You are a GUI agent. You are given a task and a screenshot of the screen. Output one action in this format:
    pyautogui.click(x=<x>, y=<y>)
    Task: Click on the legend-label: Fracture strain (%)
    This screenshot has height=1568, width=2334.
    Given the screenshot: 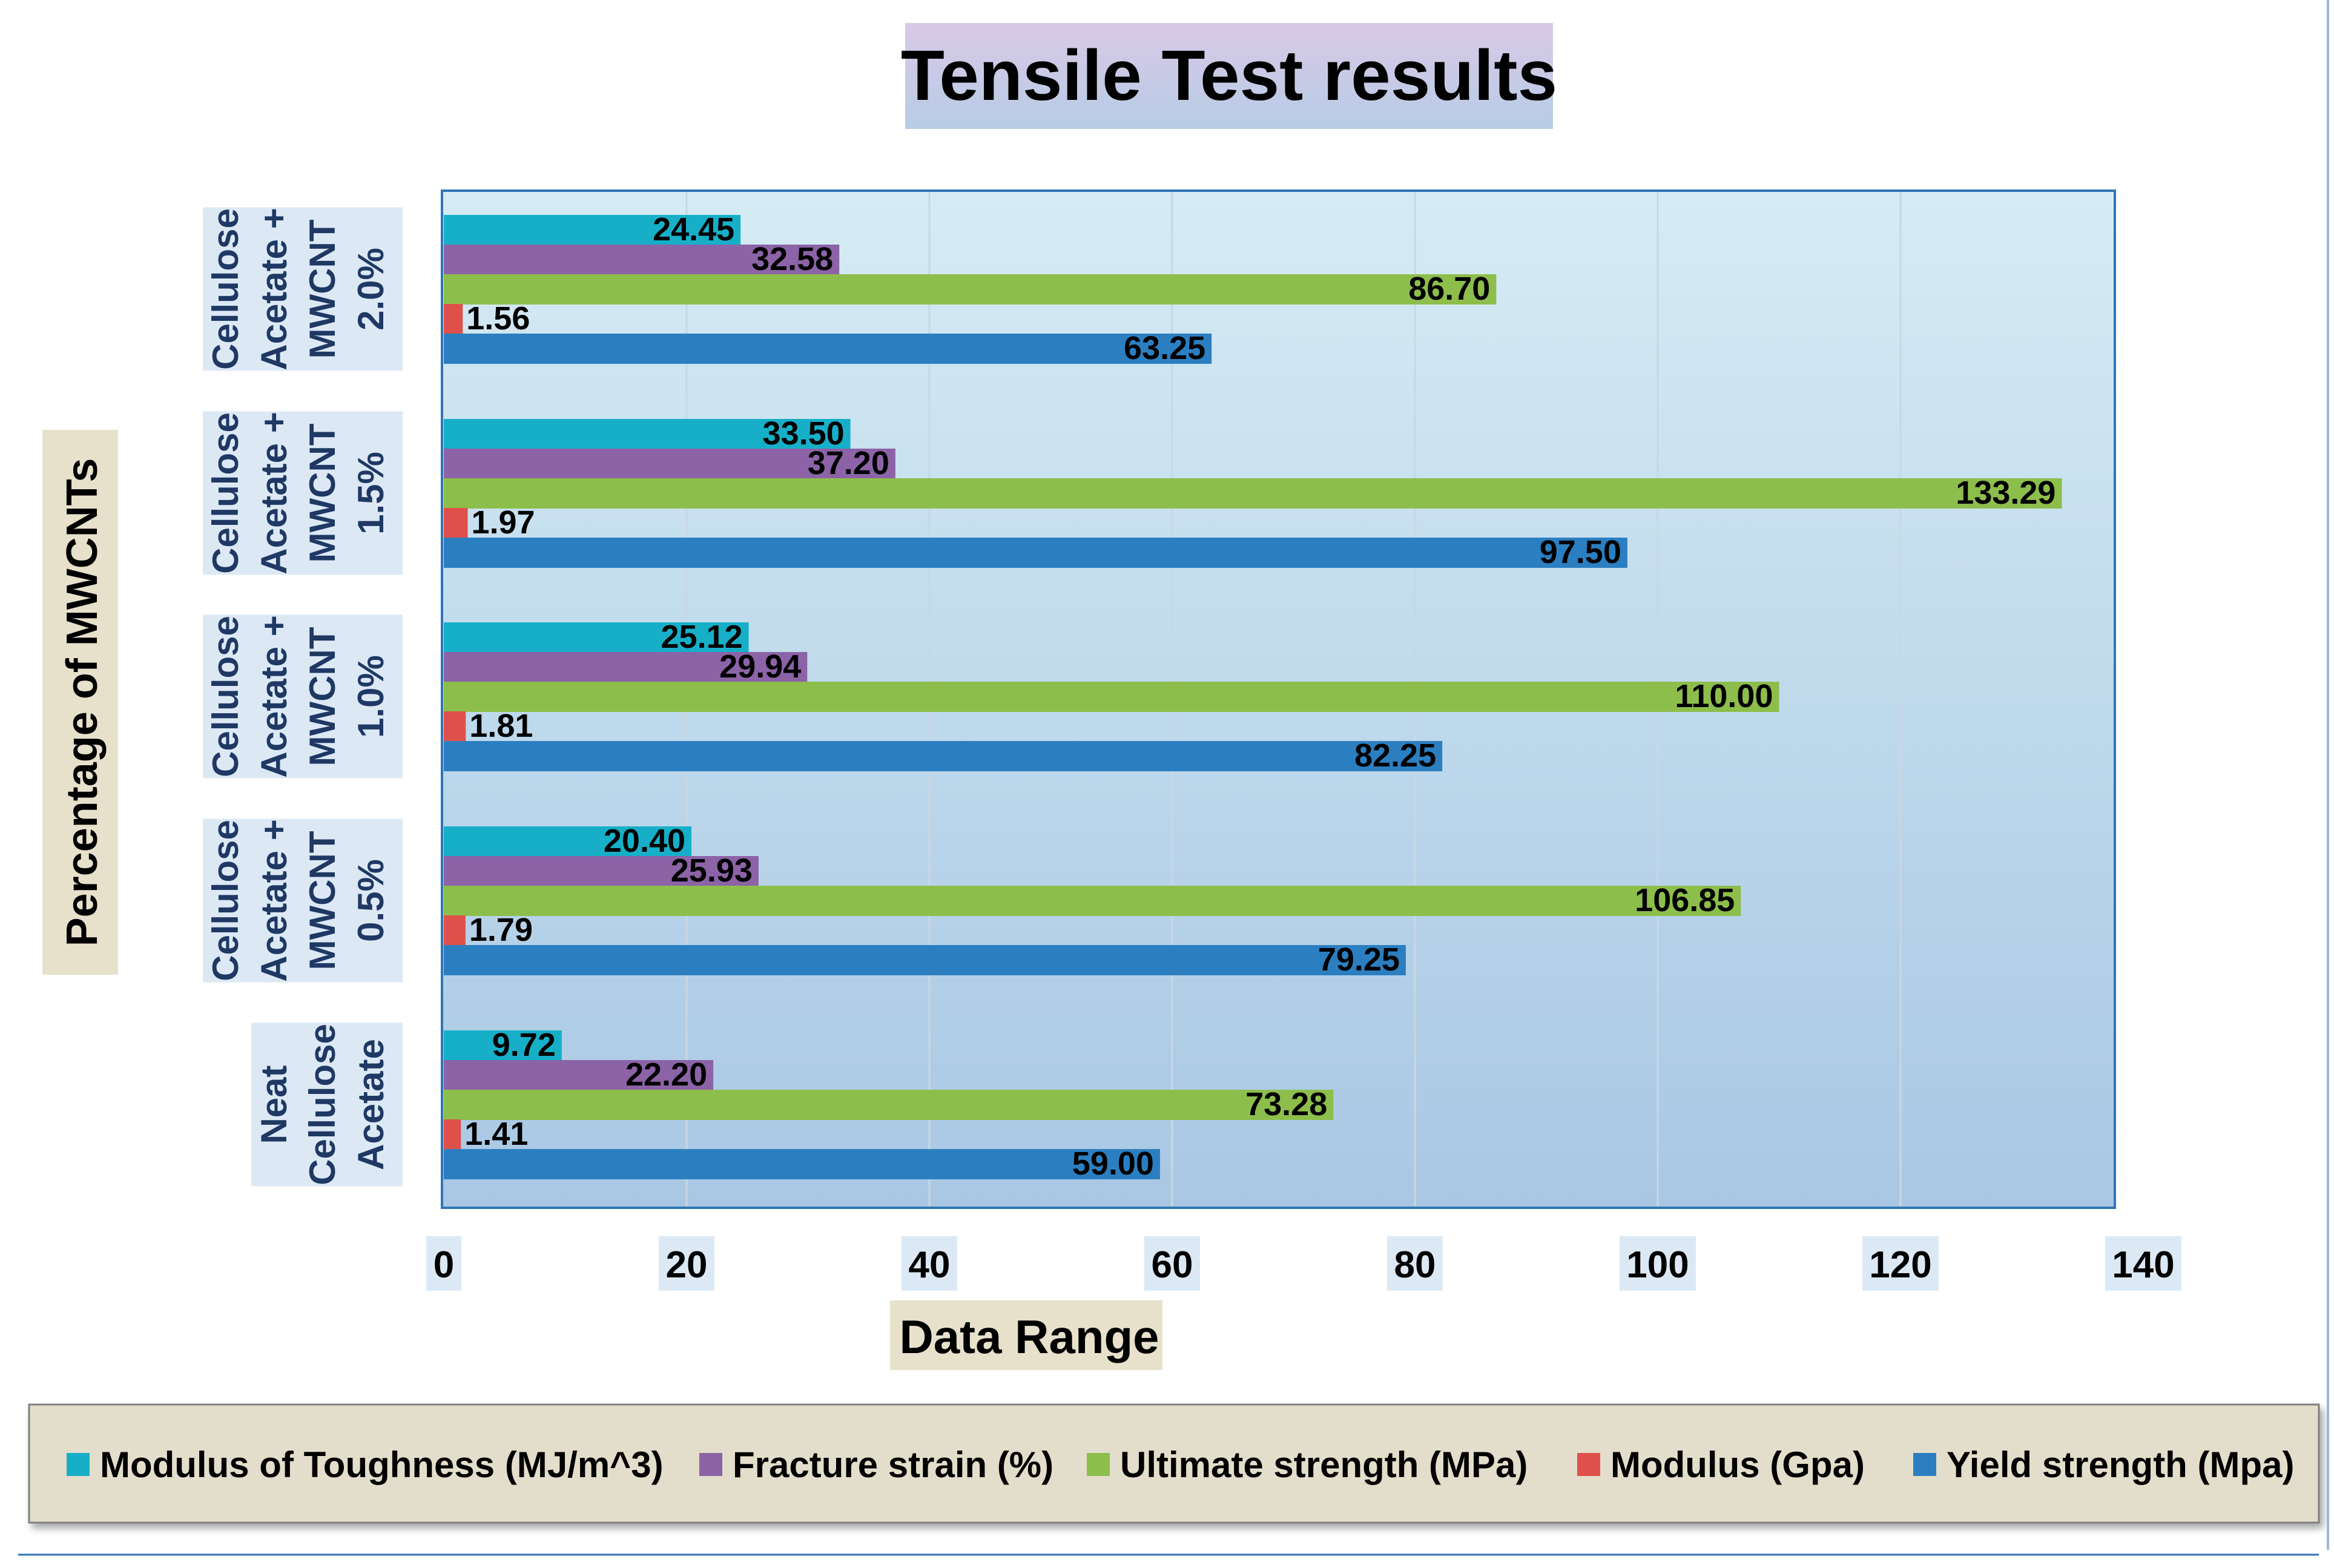 What is the action you would take?
    pyautogui.click(x=893, y=1464)
    